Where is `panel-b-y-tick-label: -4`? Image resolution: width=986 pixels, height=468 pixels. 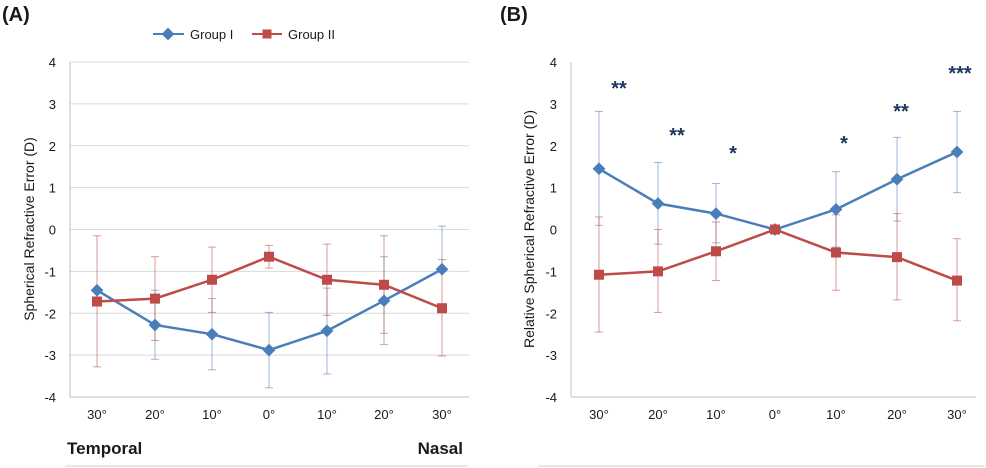
panel-b-y-tick-label: -4 is located at coordinates (551, 397).